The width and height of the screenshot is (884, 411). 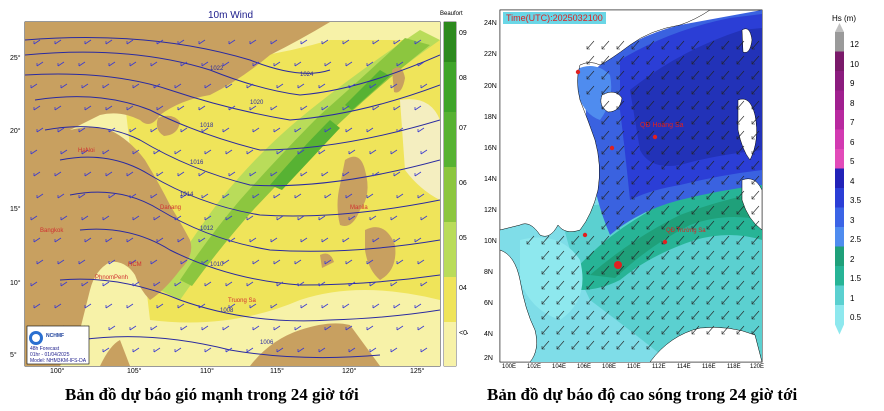 I want to click on place-label: Bangkok, so click(x=52, y=231).